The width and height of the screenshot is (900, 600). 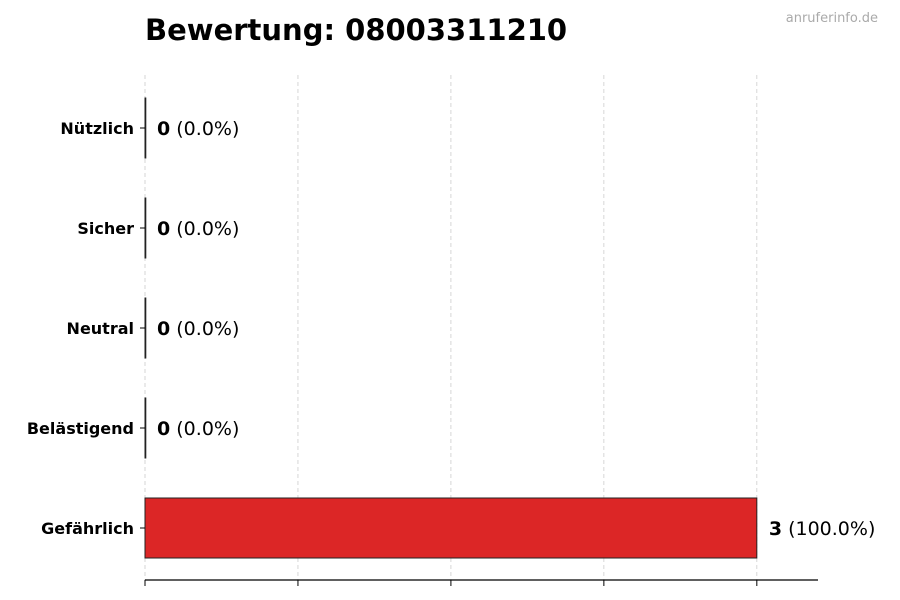 What do you see at coordinates (832, 18) in the screenshot?
I see `watermark: anruferinfo.de` at bounding box center [832, 18].